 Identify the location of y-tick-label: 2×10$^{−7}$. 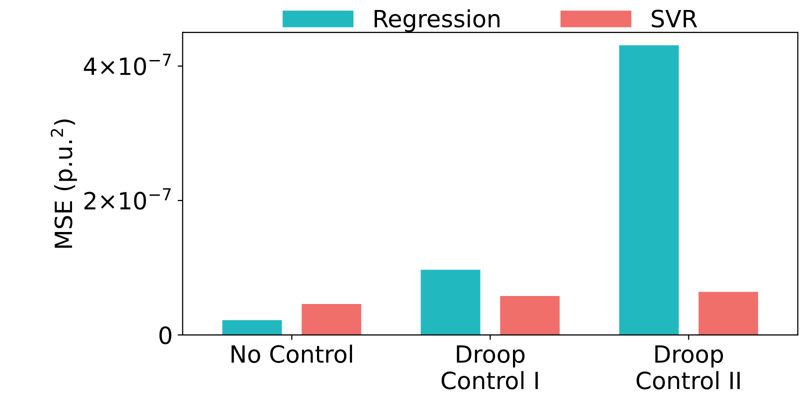
(127, 199).